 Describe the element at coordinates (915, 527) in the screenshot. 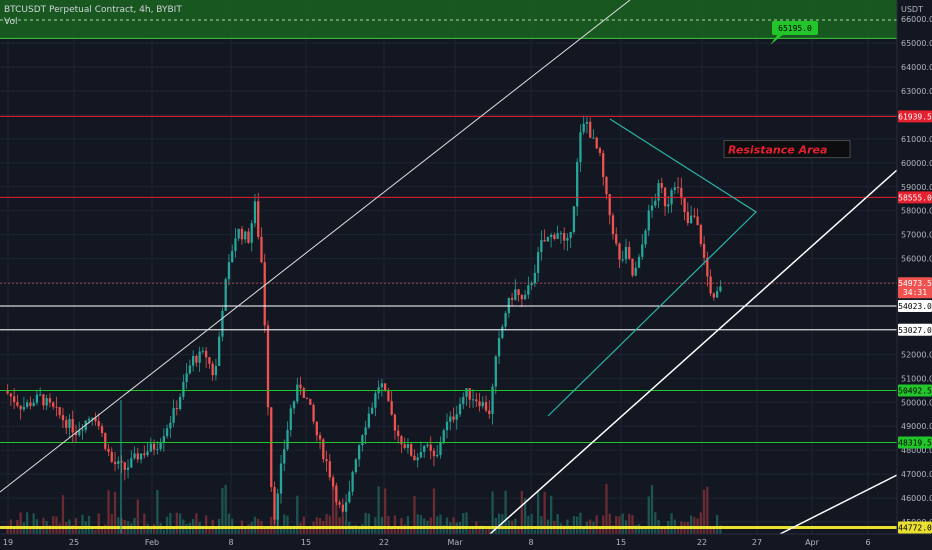

I see `price-badge-label: 44772.0` at that location.